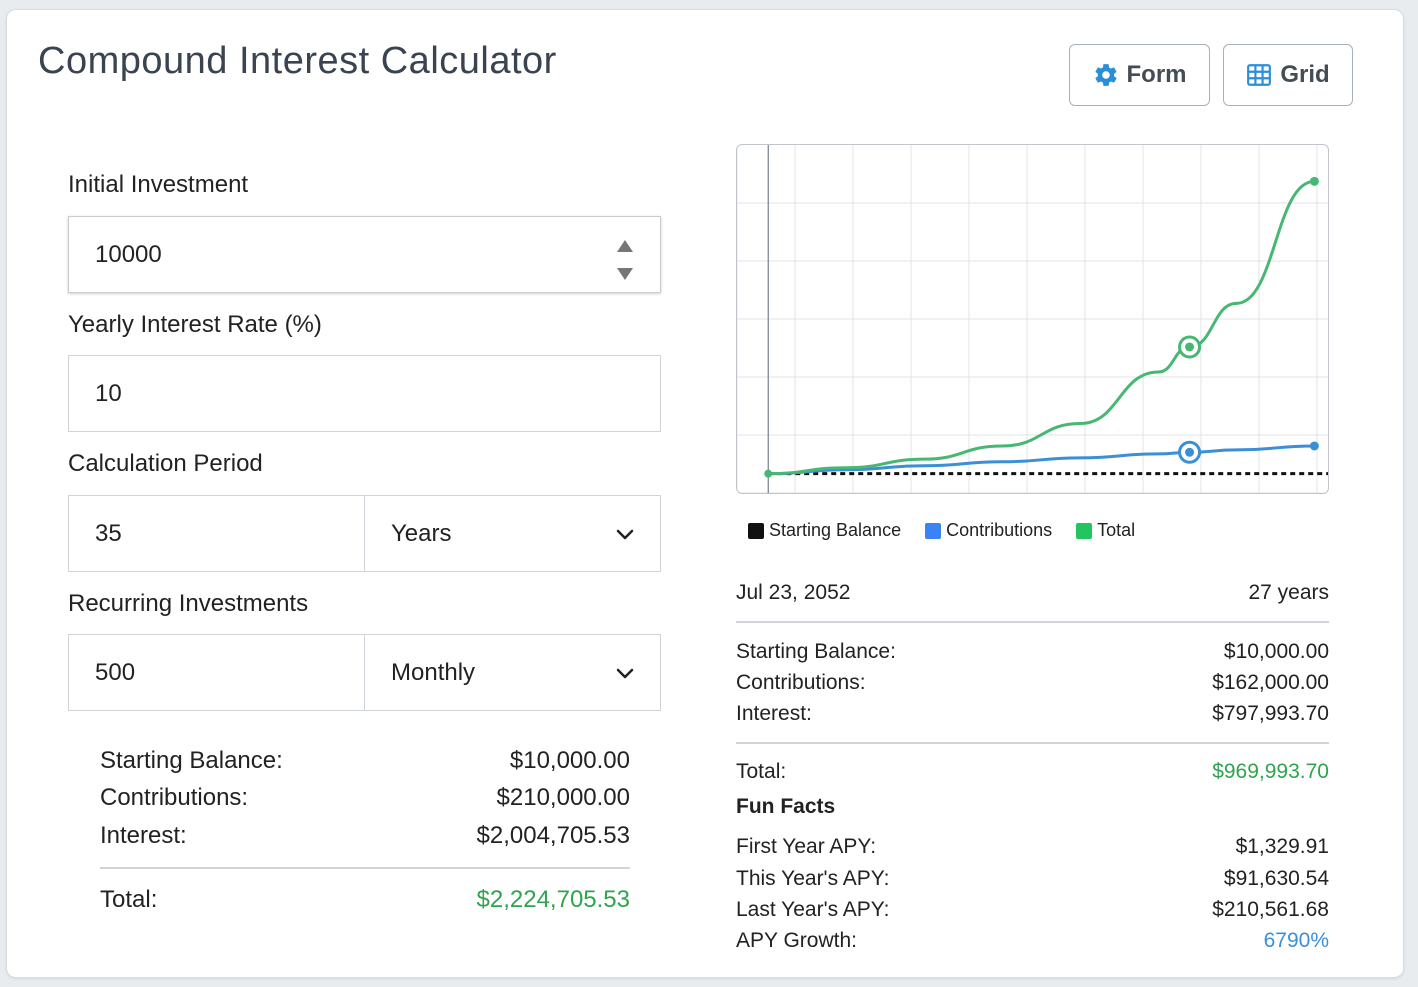 This screenshot has height=987, width=1418. I want to click on fun-this-year-value: $91,630.54, so click(1276, 878).